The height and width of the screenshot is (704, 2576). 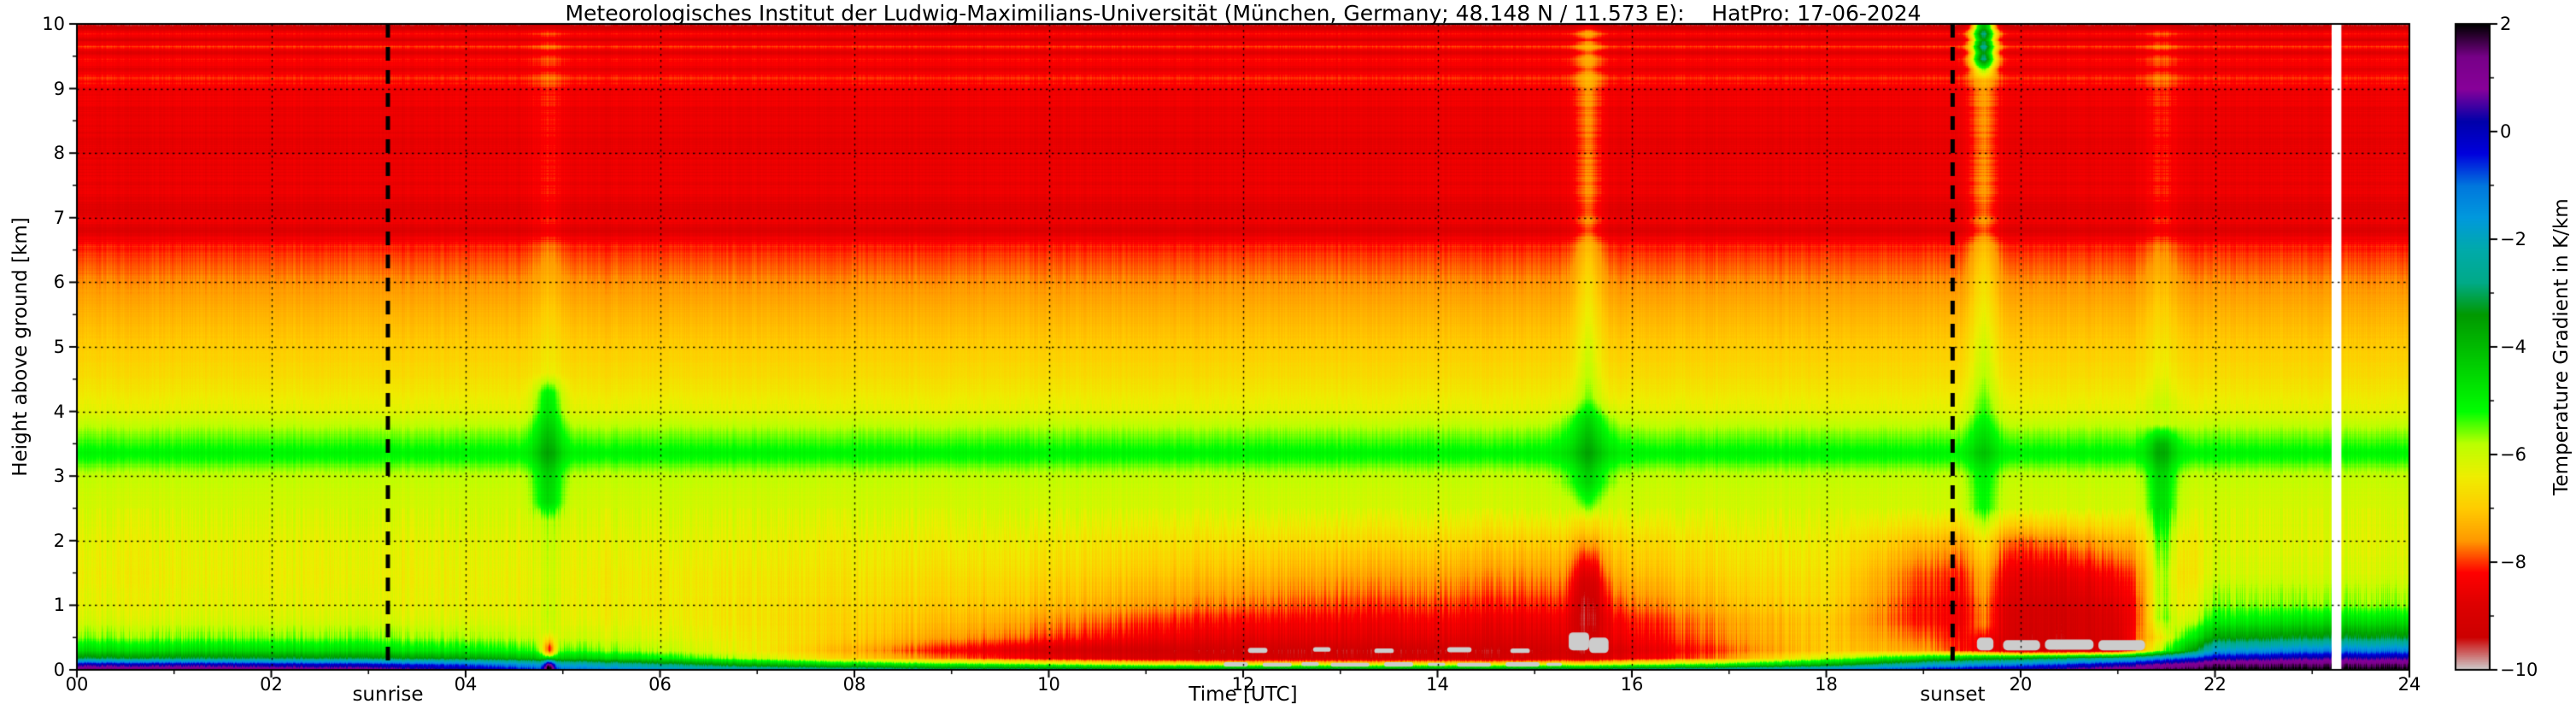 I want to click on x-tick-label: 22, so click(x=2215, y=684).